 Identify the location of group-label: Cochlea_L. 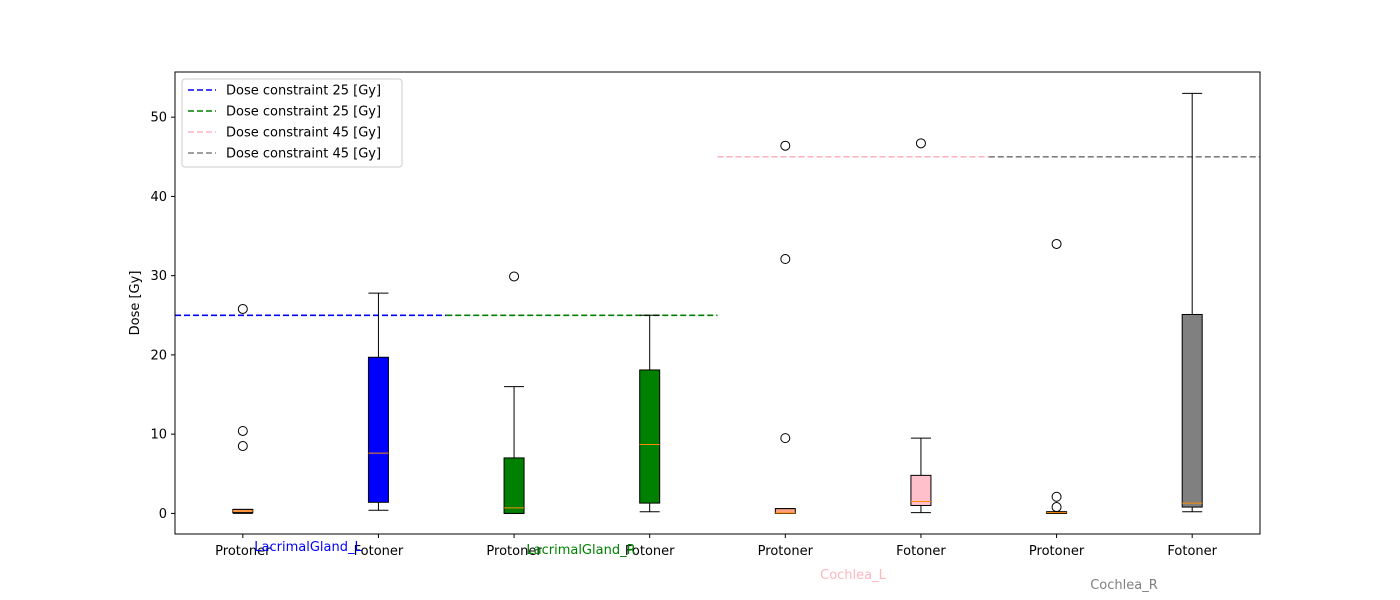
(853, 575).